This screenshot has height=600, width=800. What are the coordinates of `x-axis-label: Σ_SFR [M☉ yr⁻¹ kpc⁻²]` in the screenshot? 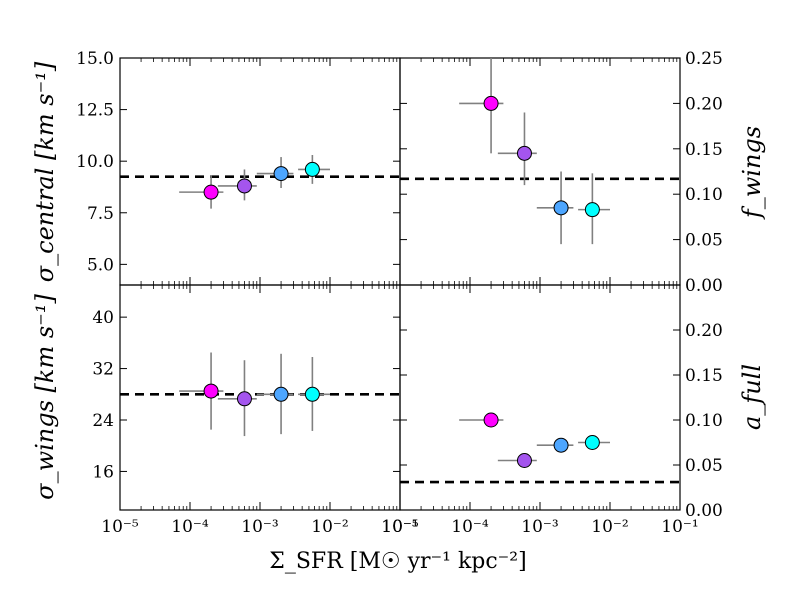 It's located at (397, 561).